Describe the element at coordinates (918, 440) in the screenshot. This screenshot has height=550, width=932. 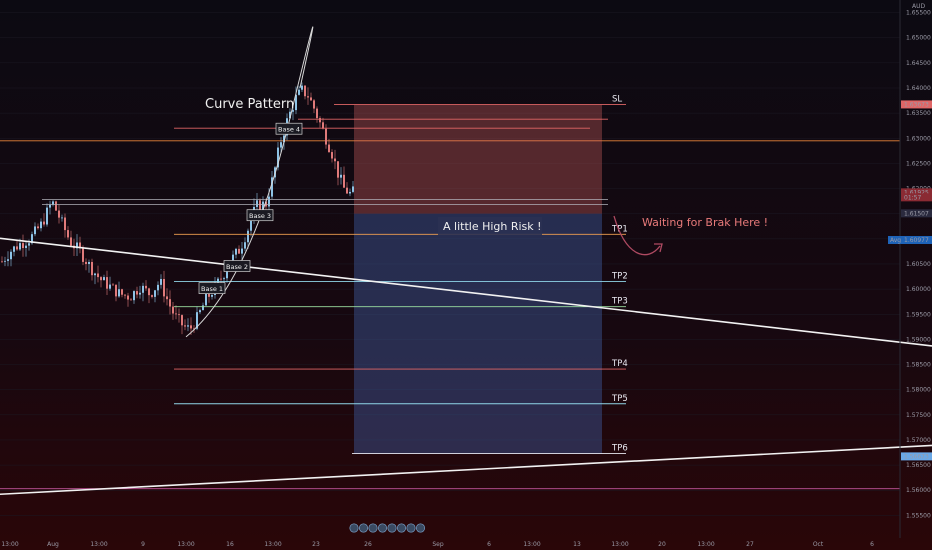
I see `y-tick-label: 1.57000` at that location.